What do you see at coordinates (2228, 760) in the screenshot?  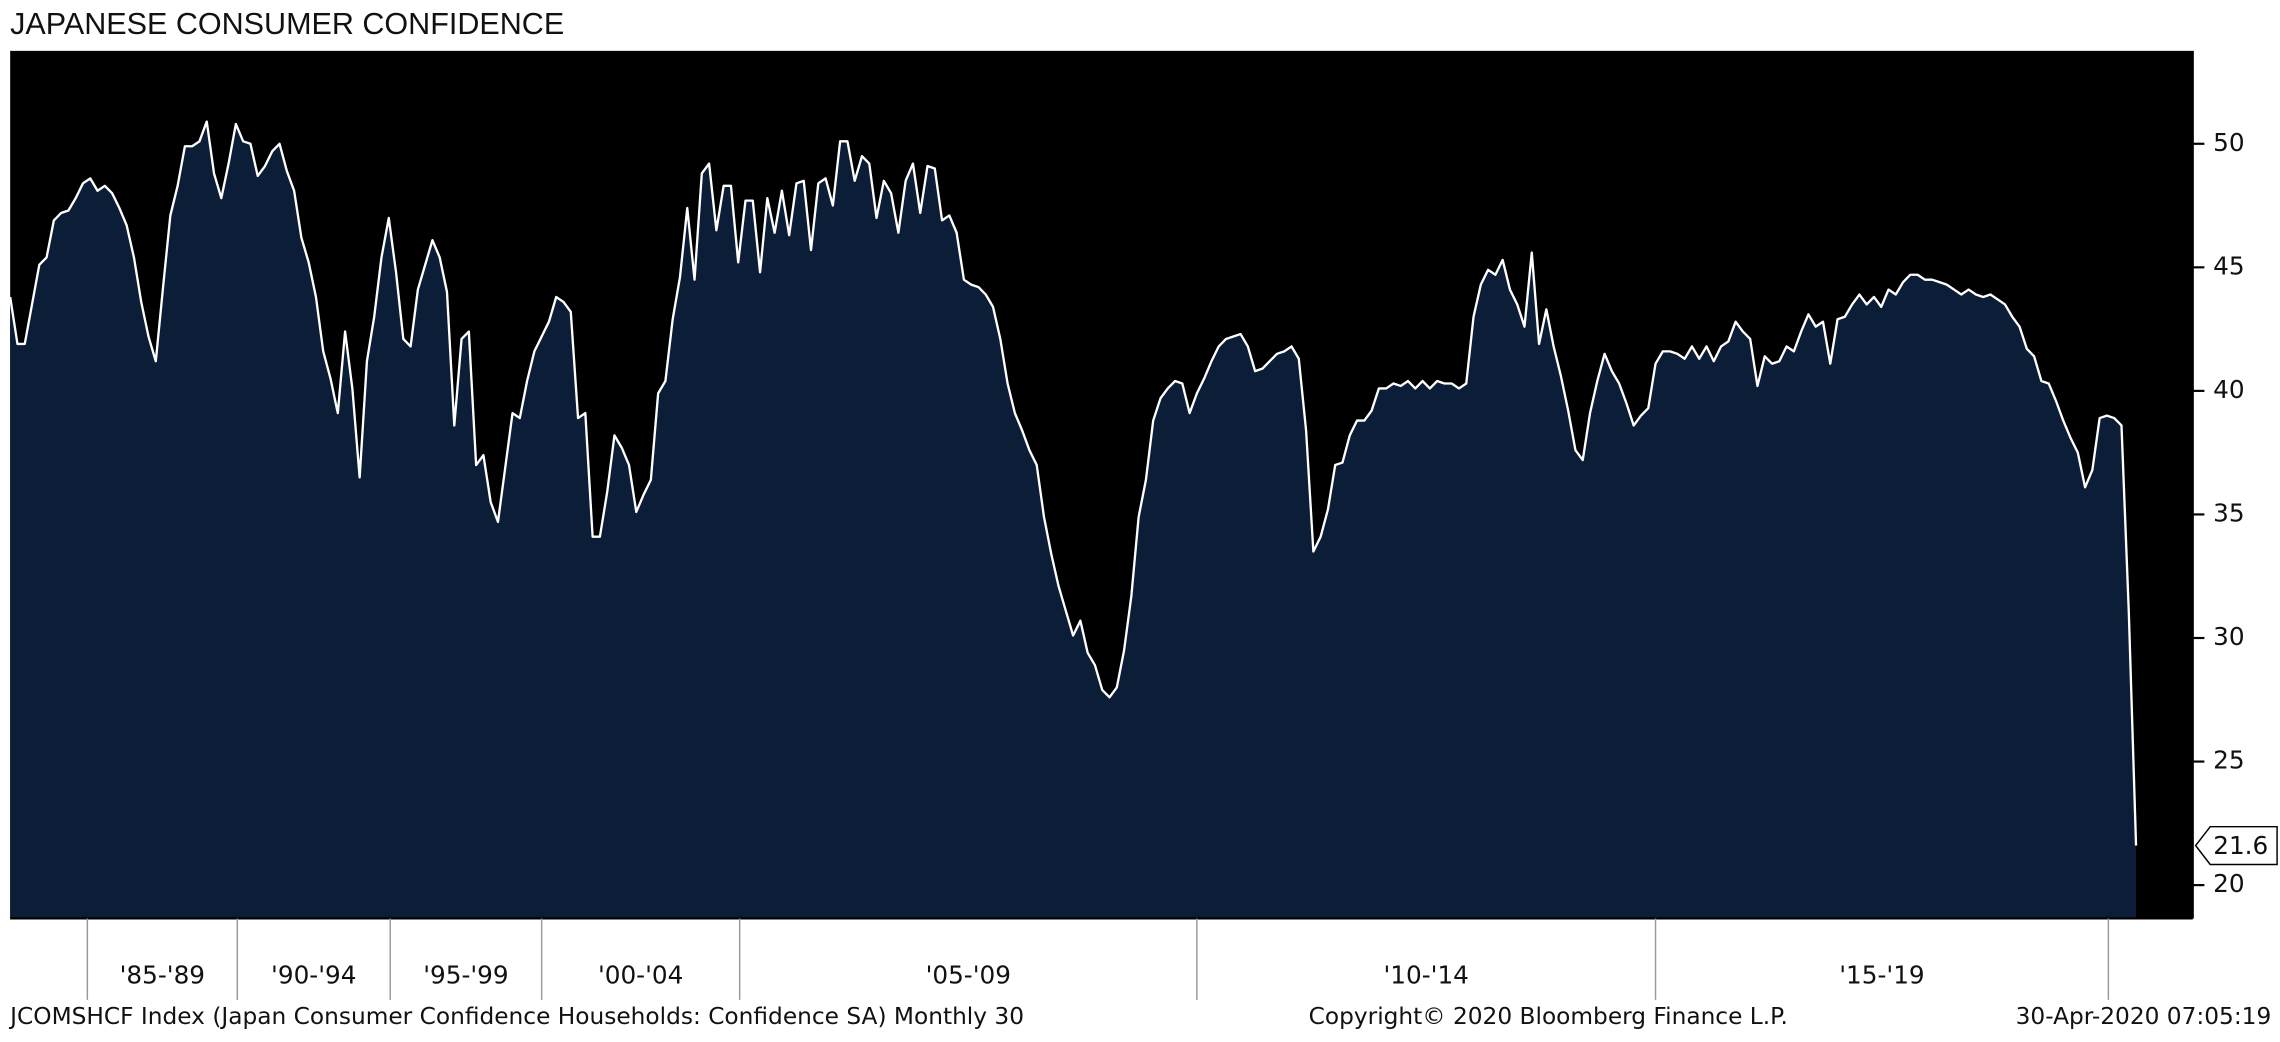 I see `y-tick-label: 25` at bounding box center [2228, 760].